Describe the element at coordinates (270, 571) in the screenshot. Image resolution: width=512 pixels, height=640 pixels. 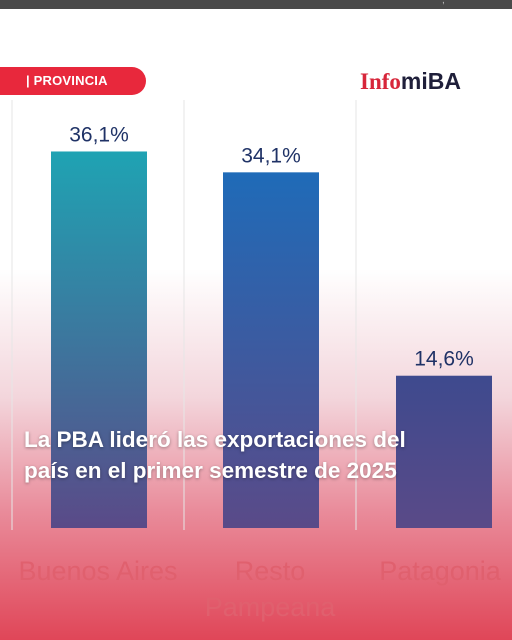
I see `category-label-1: Resto` at that location.